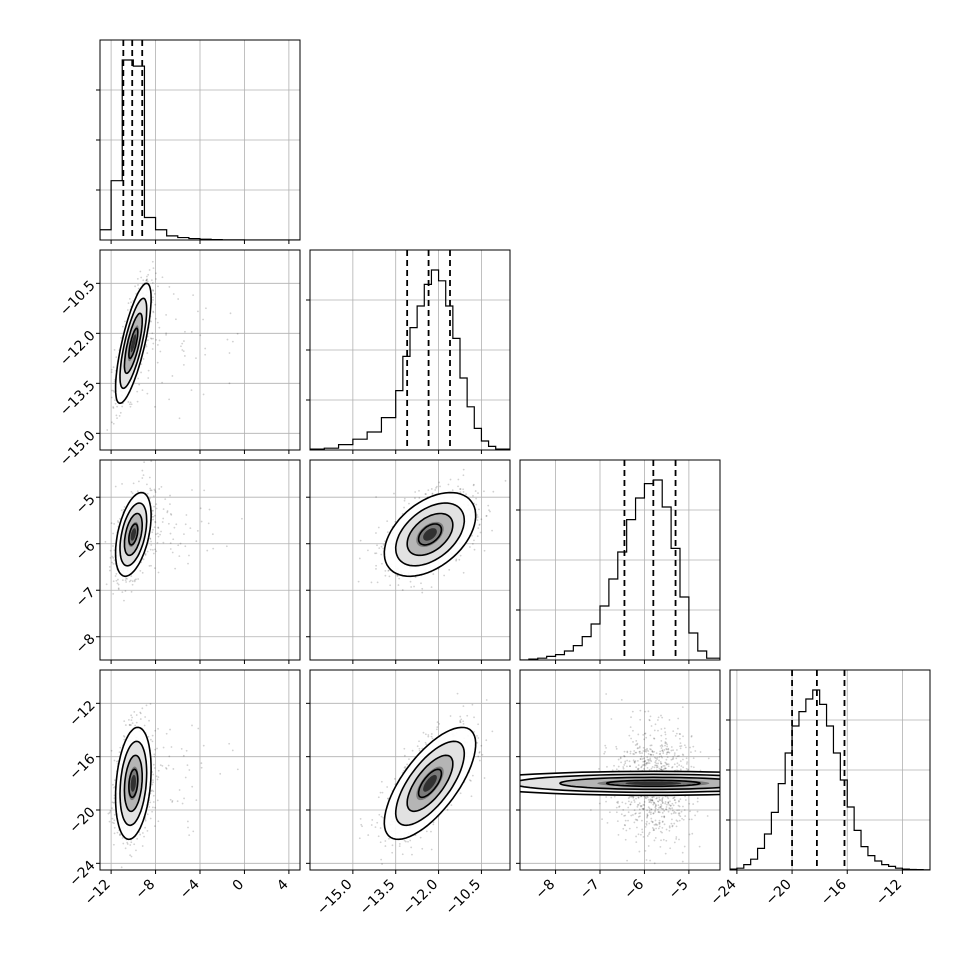 The height and width of the screenshot is (970, 970). I want to click on panel-frame, so click(410, 770).